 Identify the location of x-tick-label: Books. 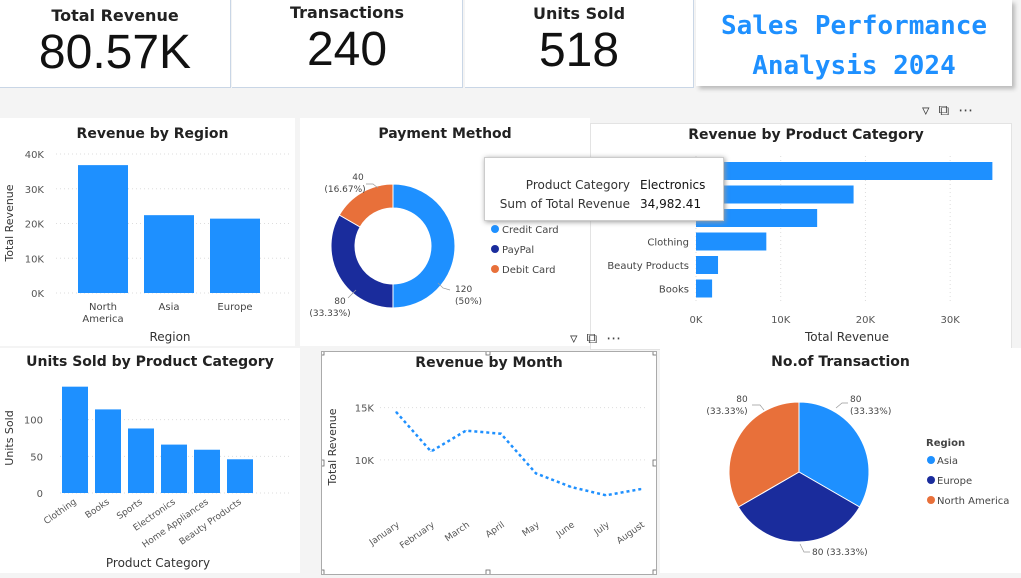
(98, 509).